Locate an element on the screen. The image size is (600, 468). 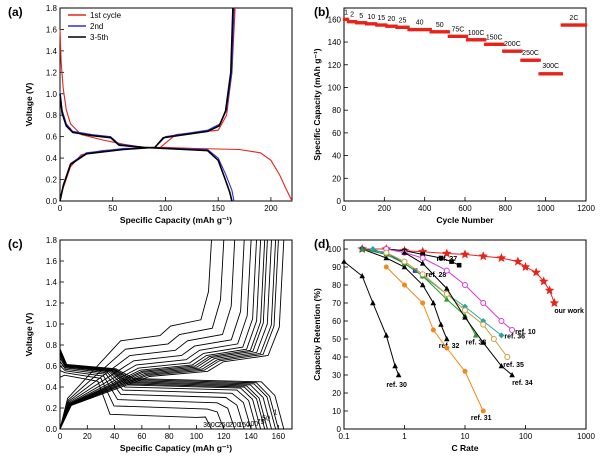
y-tick-label-a: 1.2 is located at coordinates (52, 72).